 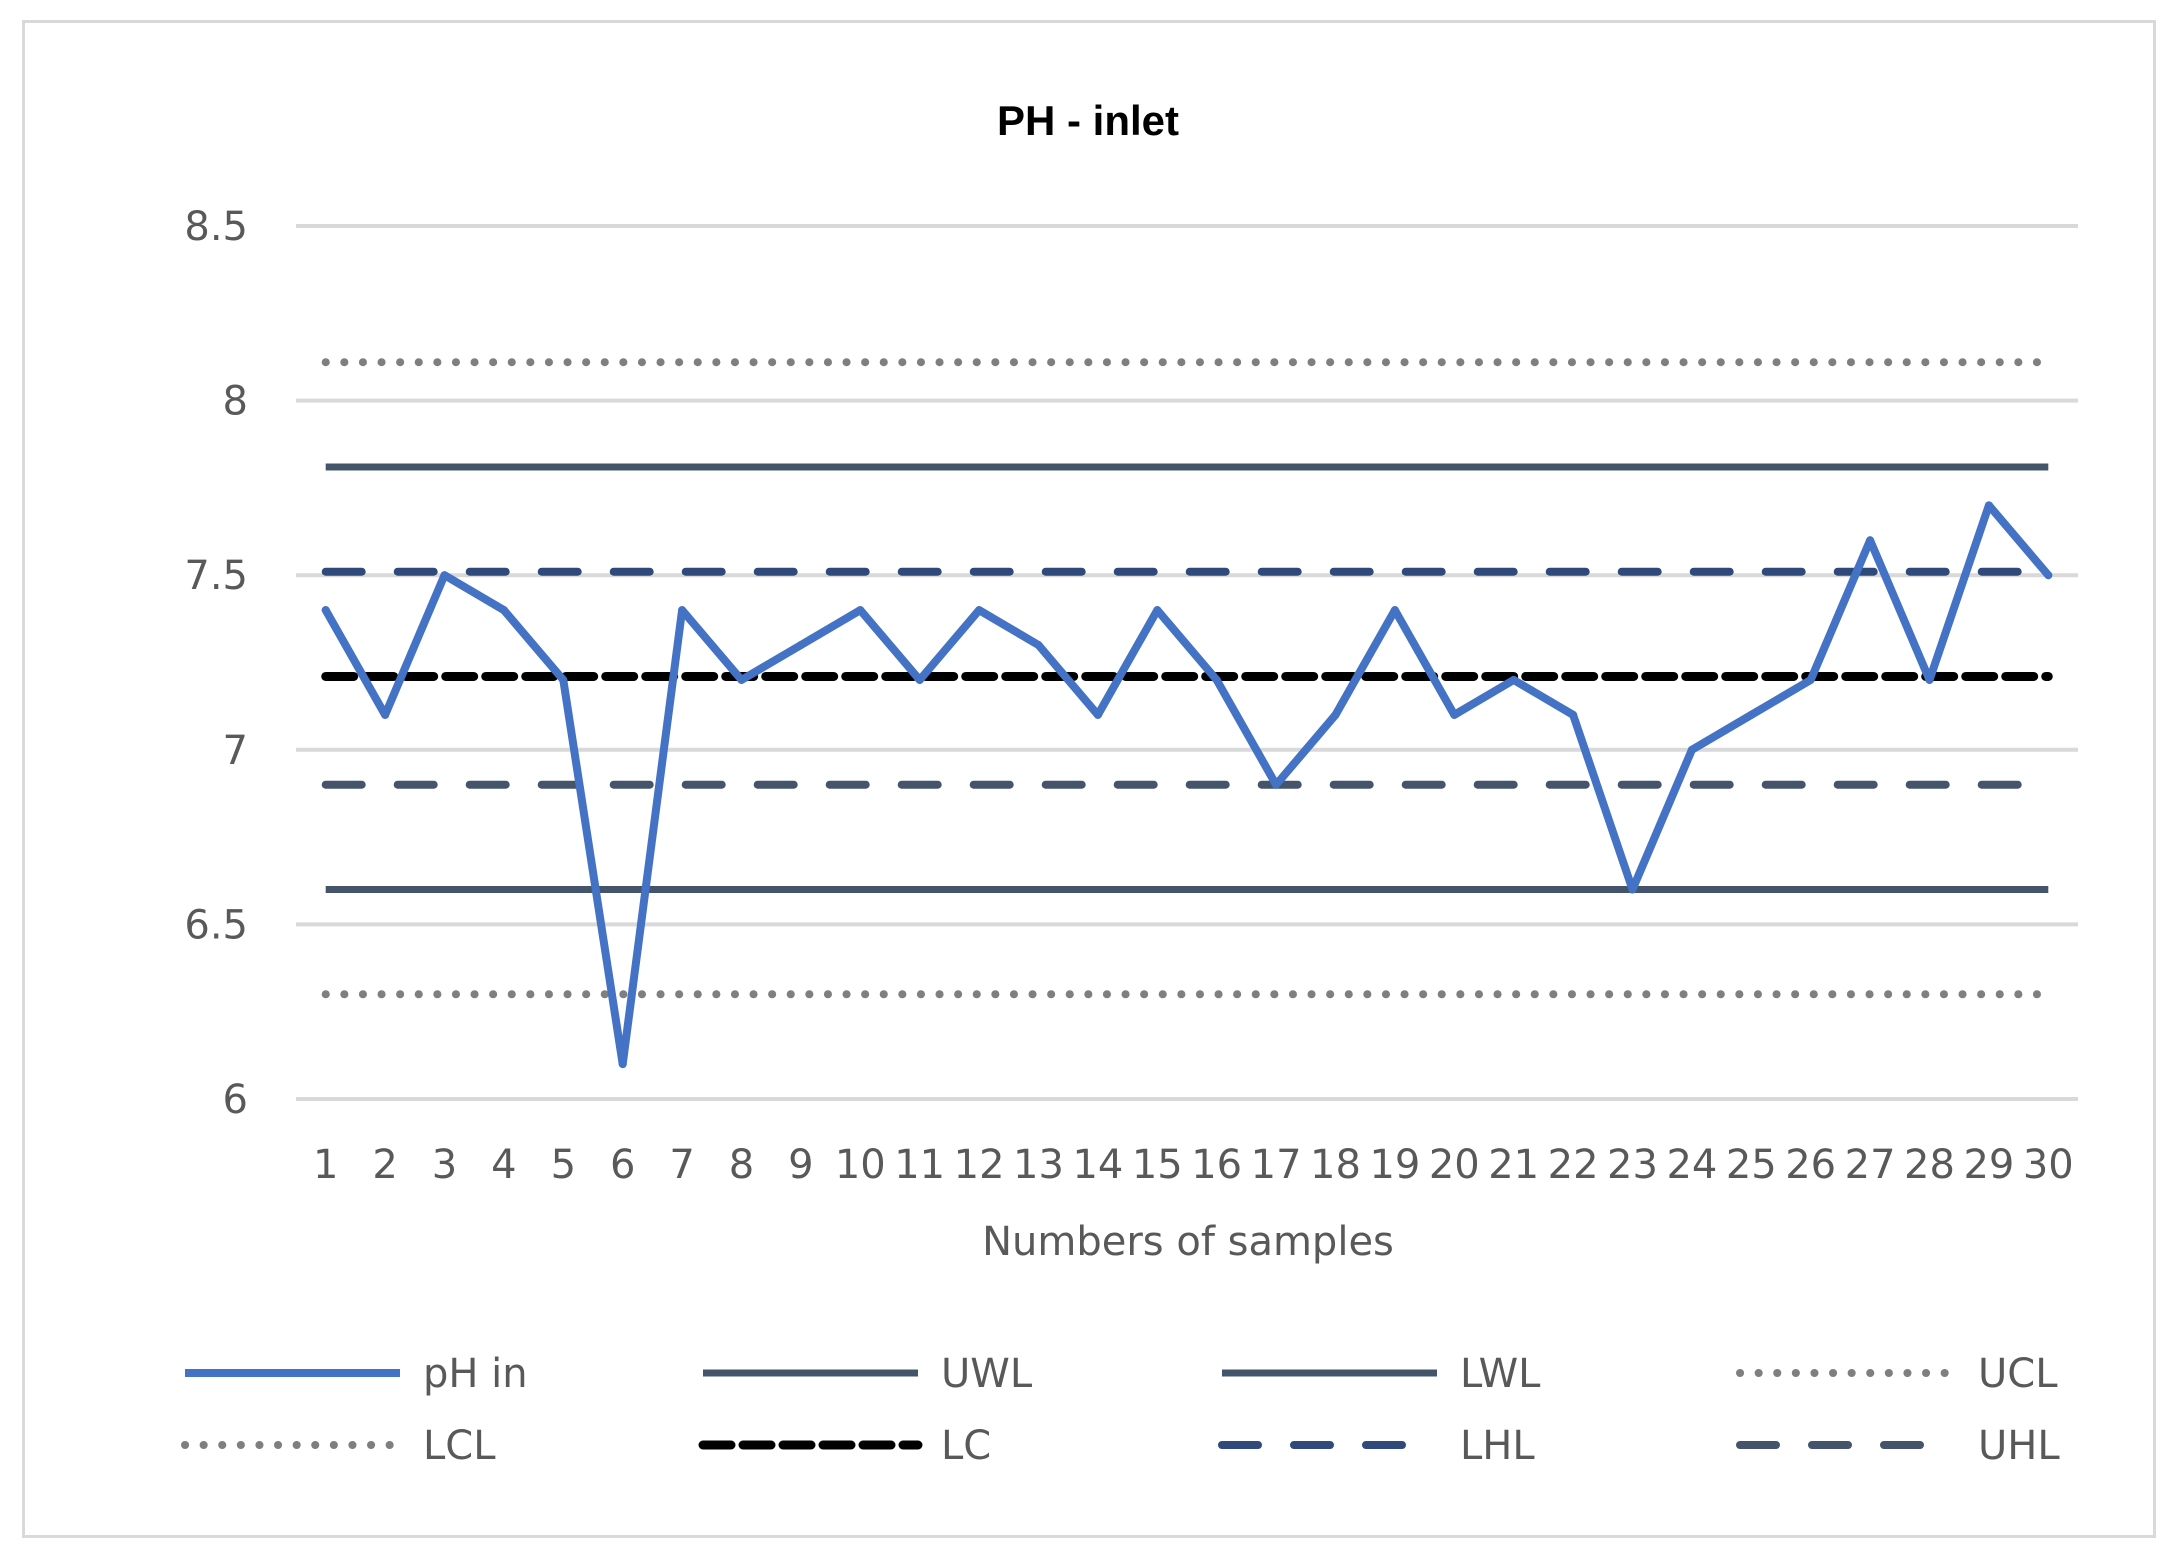 I want to click on x-tick-label: 11, so click(x=919, y=1165).